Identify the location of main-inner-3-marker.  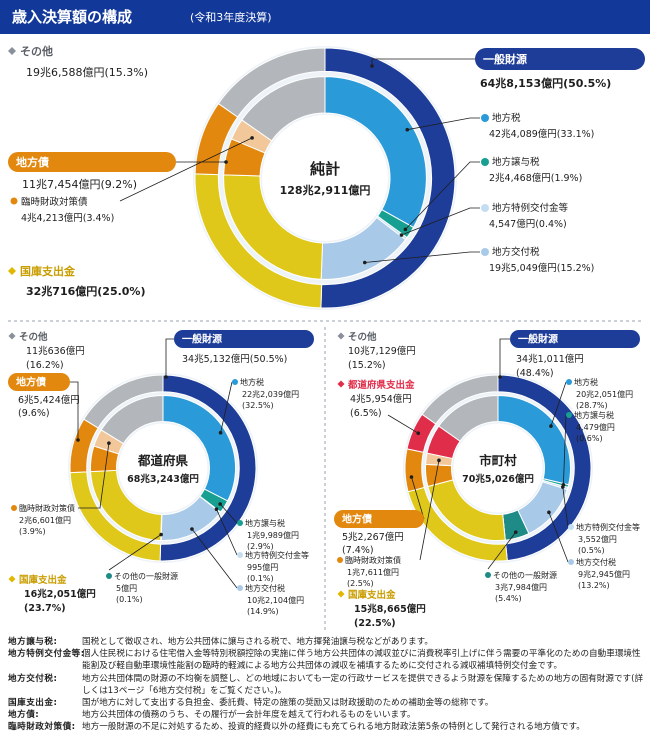
(485, 252).